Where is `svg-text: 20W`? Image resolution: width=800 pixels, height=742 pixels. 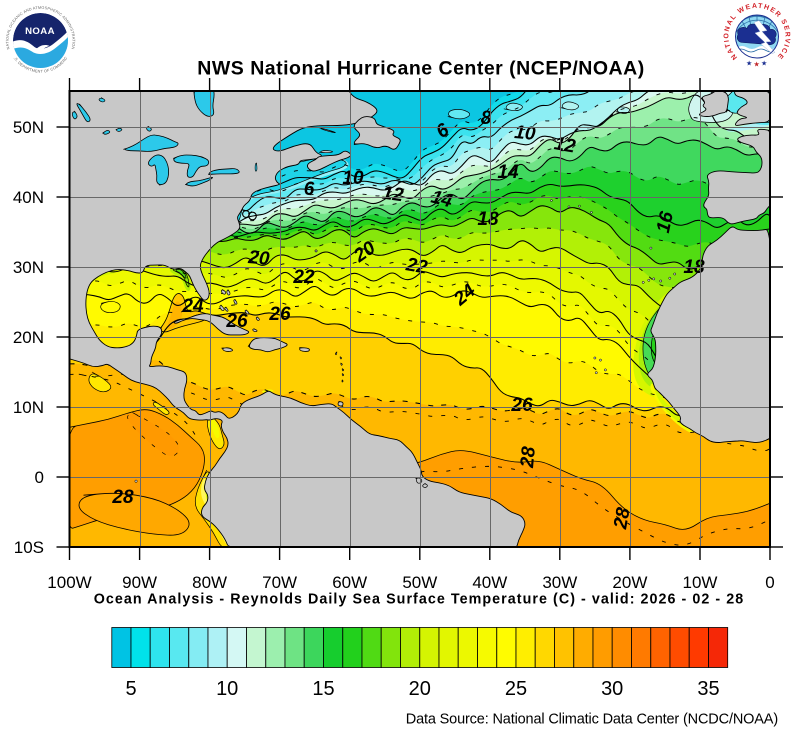
svg-text: 20W is located at coordinates (629, 582).